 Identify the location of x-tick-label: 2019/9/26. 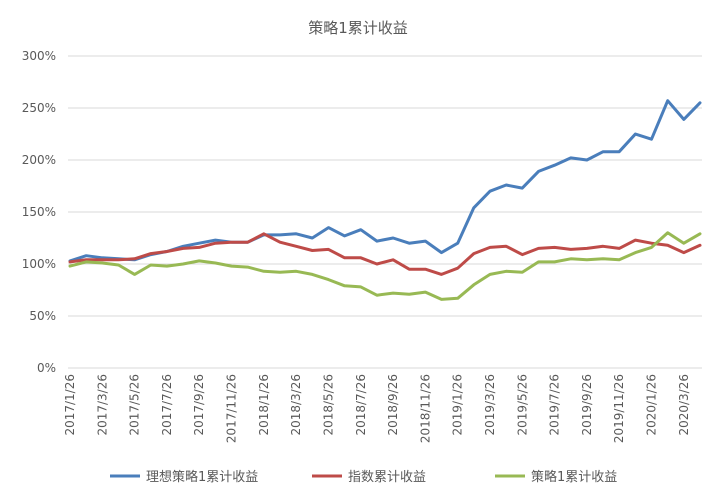
(587, 405).